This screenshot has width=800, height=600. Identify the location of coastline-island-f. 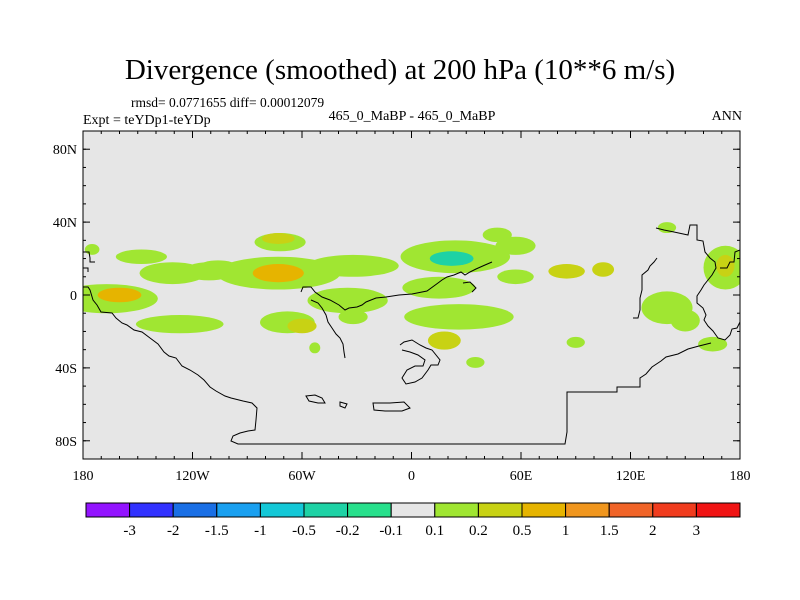
(469, 287).